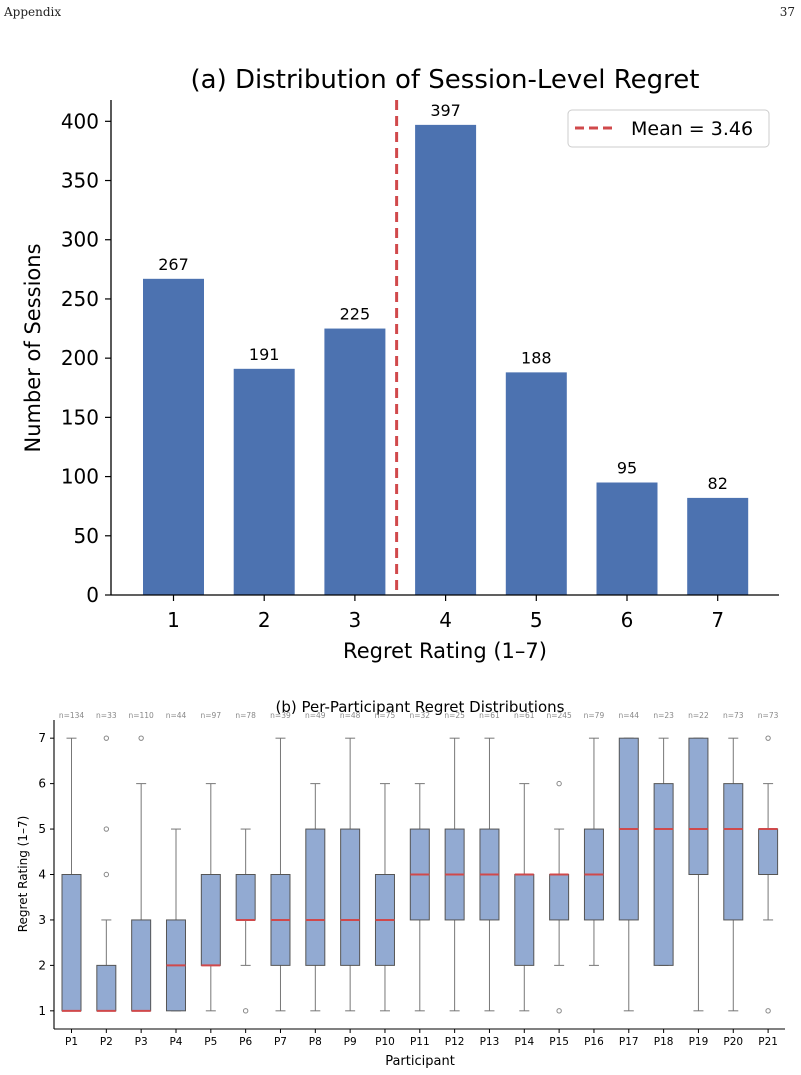 The image size is (801, 1075). What do you see at coordinates (627, 468) in the screenshot?
I see `bar-value-label: 95` at bounding box center [627, 468].